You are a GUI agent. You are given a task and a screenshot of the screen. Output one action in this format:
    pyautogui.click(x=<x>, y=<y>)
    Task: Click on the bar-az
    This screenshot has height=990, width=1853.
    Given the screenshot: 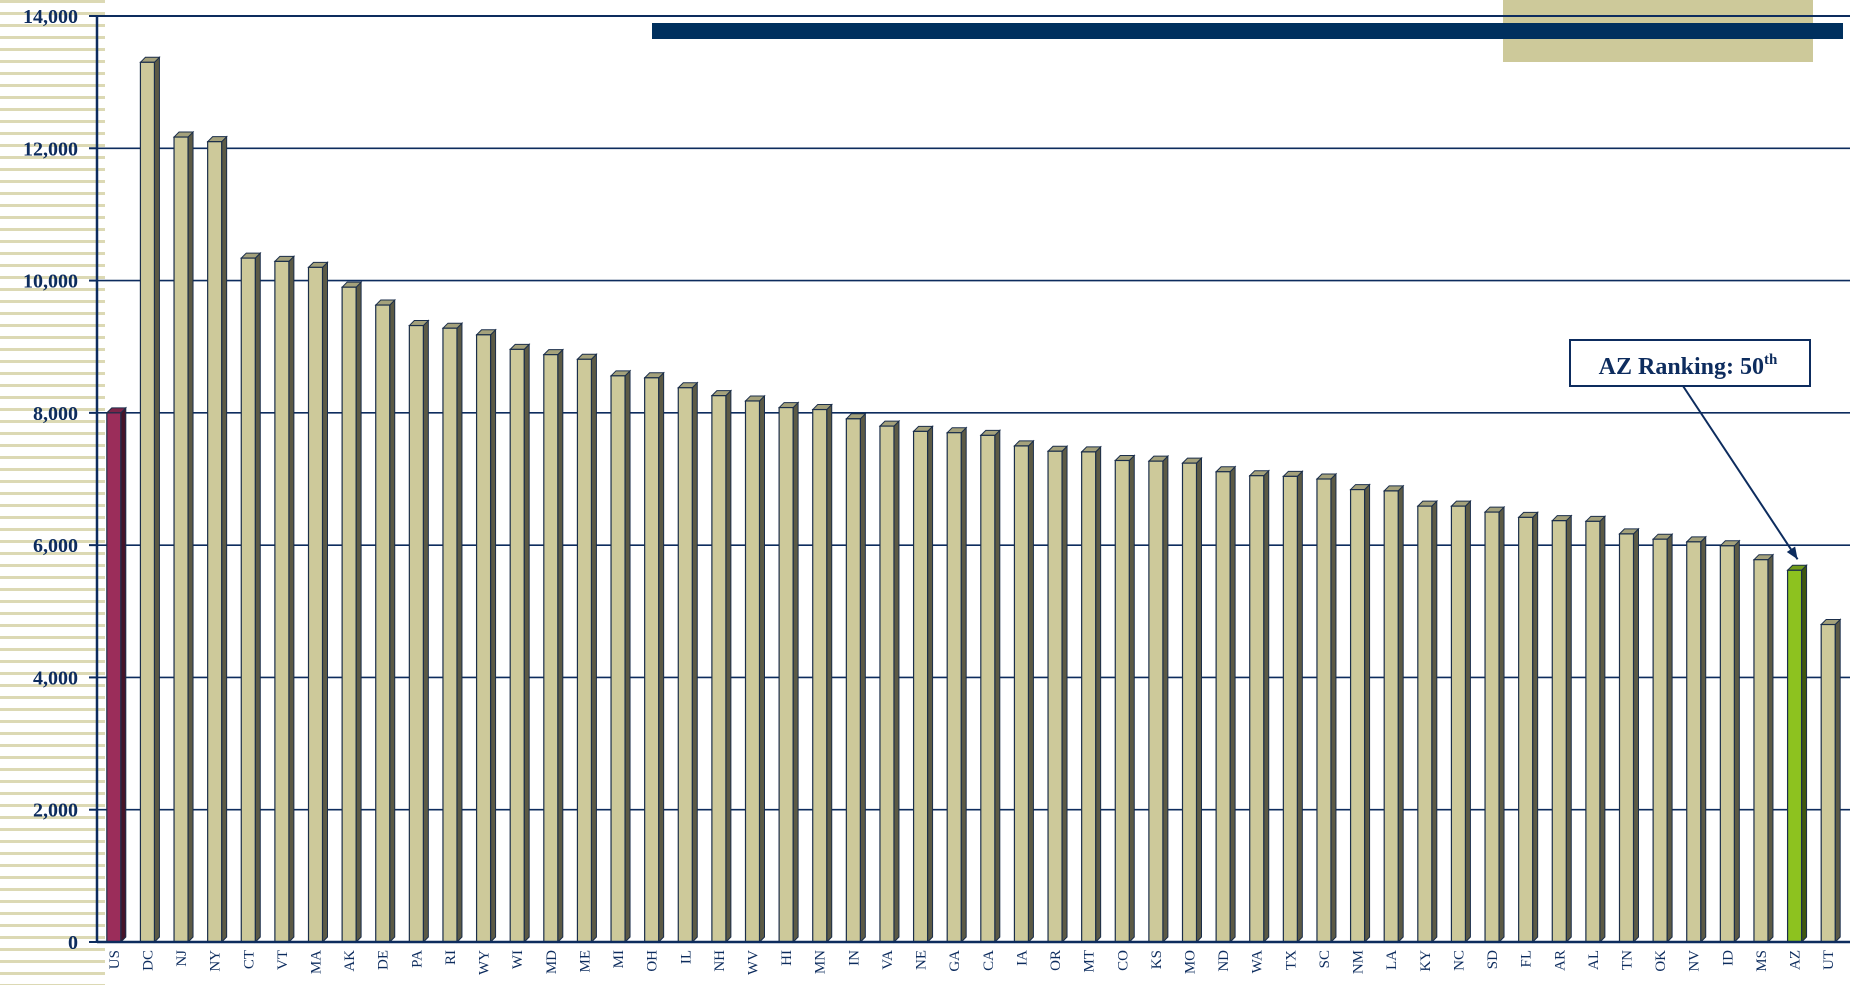 What is the action you would take?
    pyautogui.click(x=1797, y=754)
    